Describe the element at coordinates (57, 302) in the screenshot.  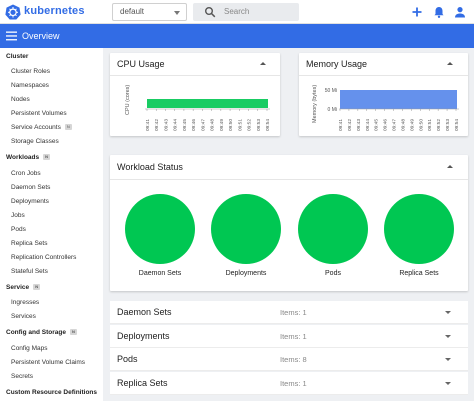
I see `sidebar-item: Ingresses` at that location.